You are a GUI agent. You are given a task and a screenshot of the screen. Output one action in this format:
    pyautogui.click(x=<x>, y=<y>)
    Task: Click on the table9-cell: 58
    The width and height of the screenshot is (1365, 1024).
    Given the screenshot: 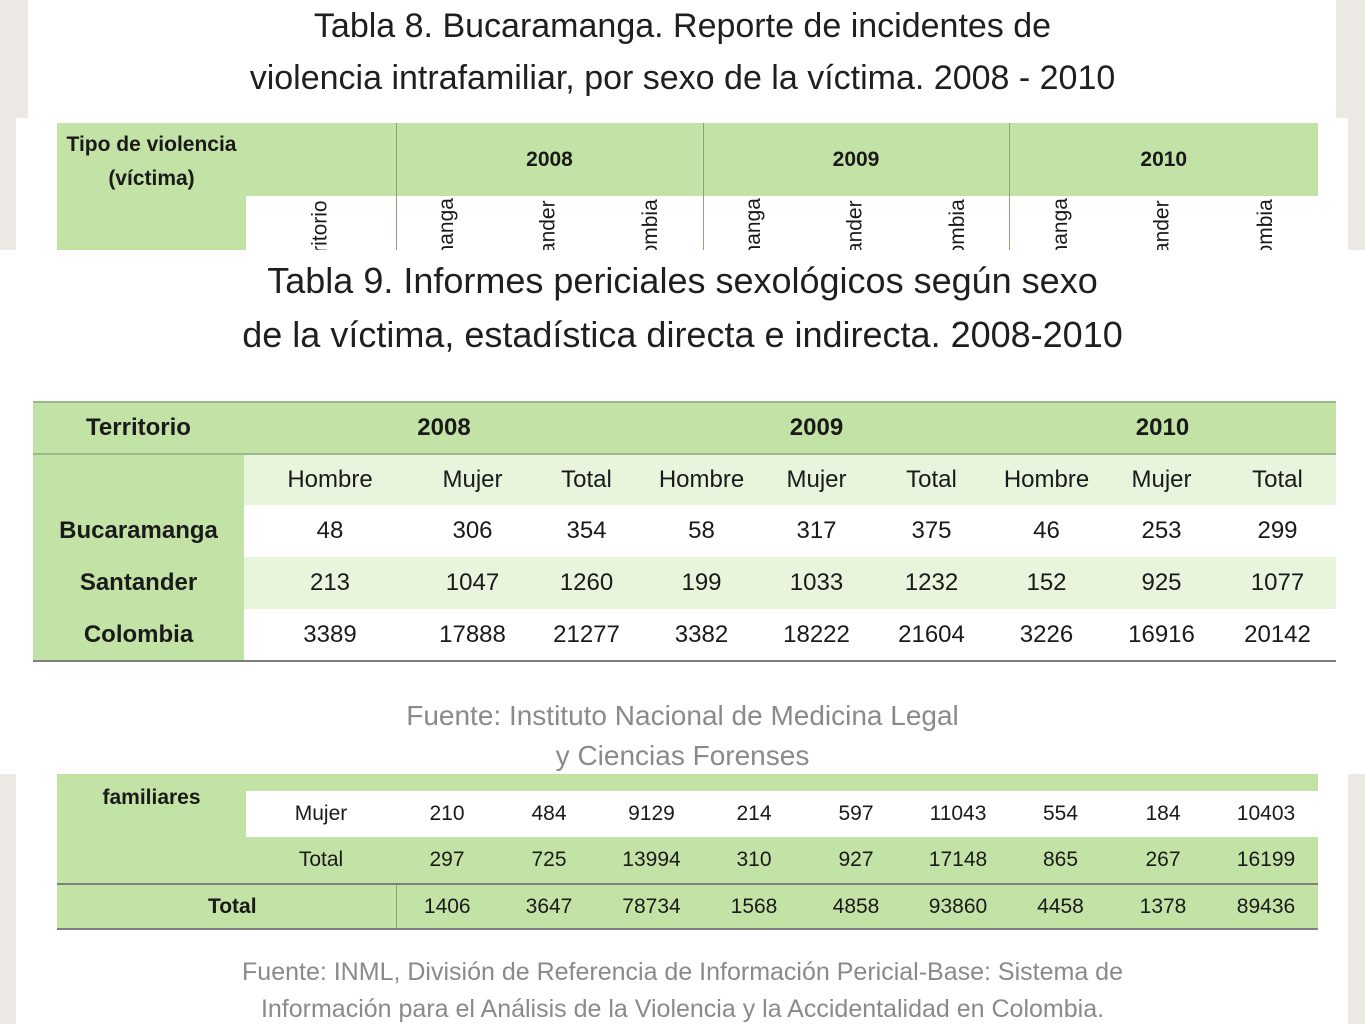 What is the action you would take?
    pyautogui.click(x=701, y=531)
    